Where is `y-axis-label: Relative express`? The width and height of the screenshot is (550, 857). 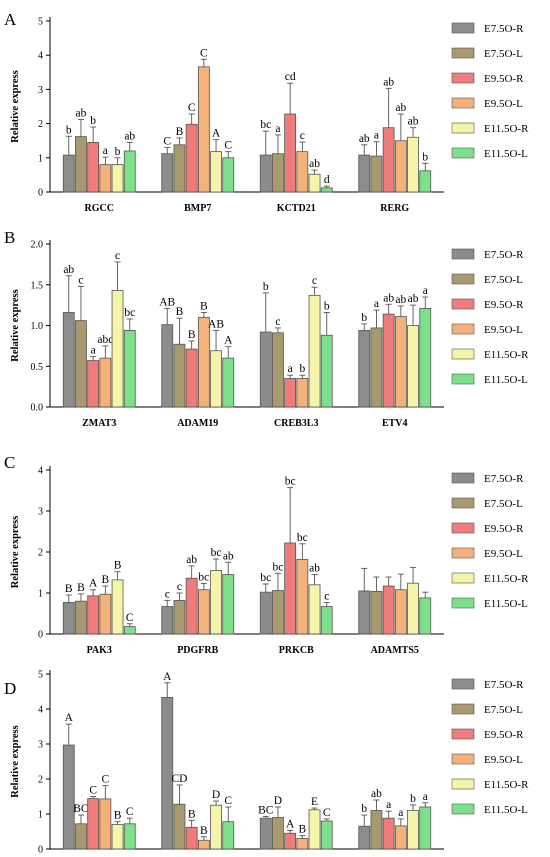
y-axis-label: Relative express is located at coordinates (15, 552).